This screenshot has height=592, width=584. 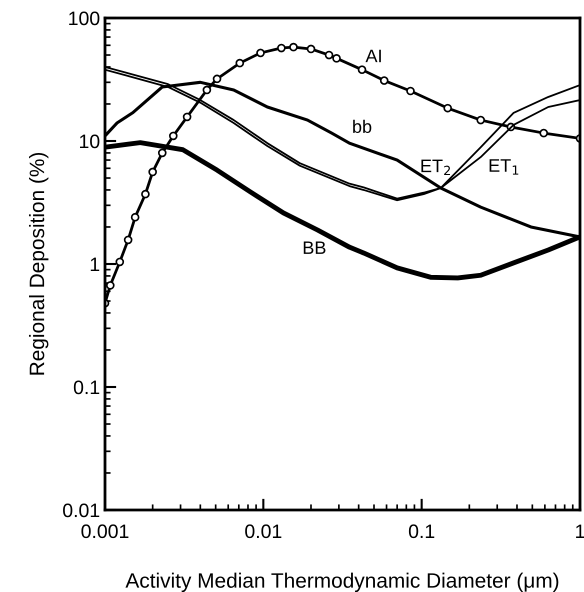 I want to click on series-label: bb, so click(x=362, y=127).